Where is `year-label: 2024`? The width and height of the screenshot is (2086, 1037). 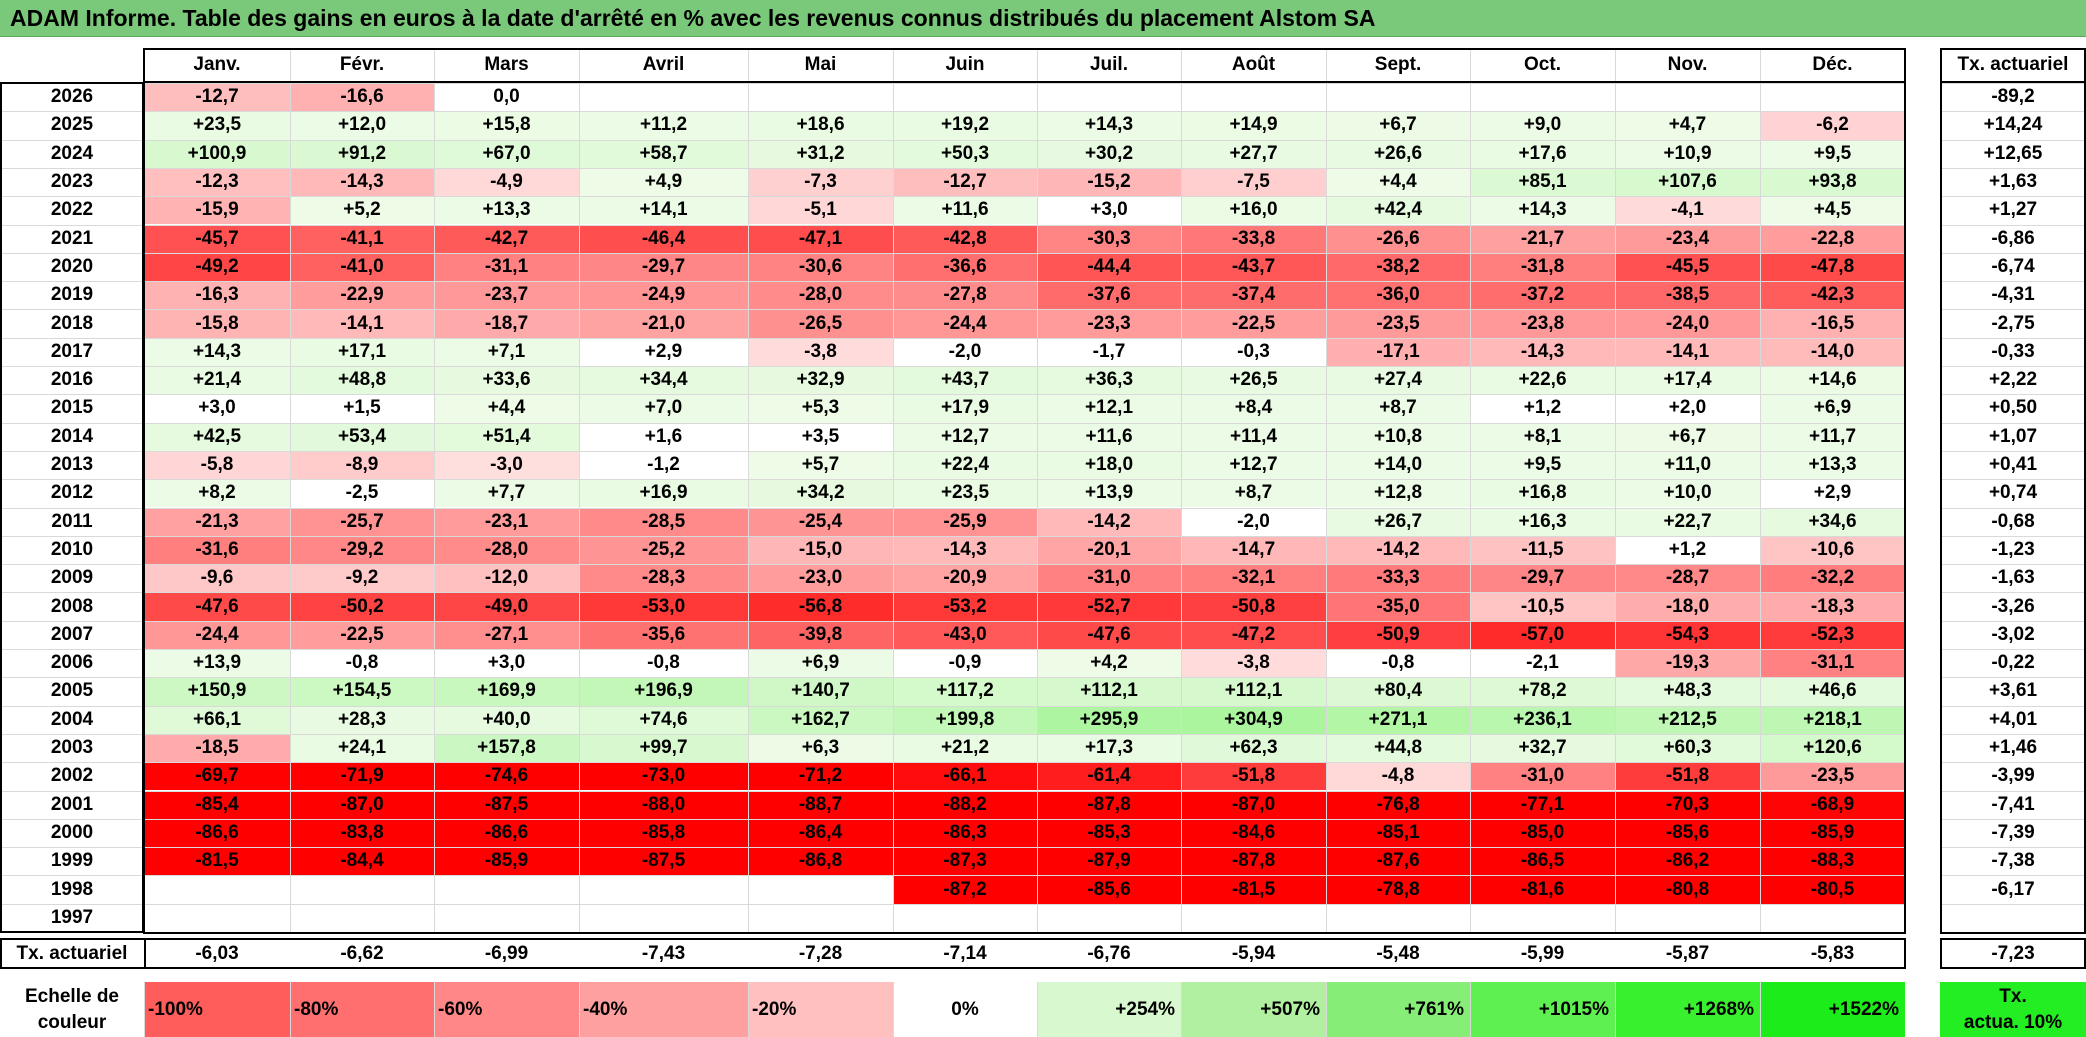
year-label: 2024 is located at coordinates (72, 153).